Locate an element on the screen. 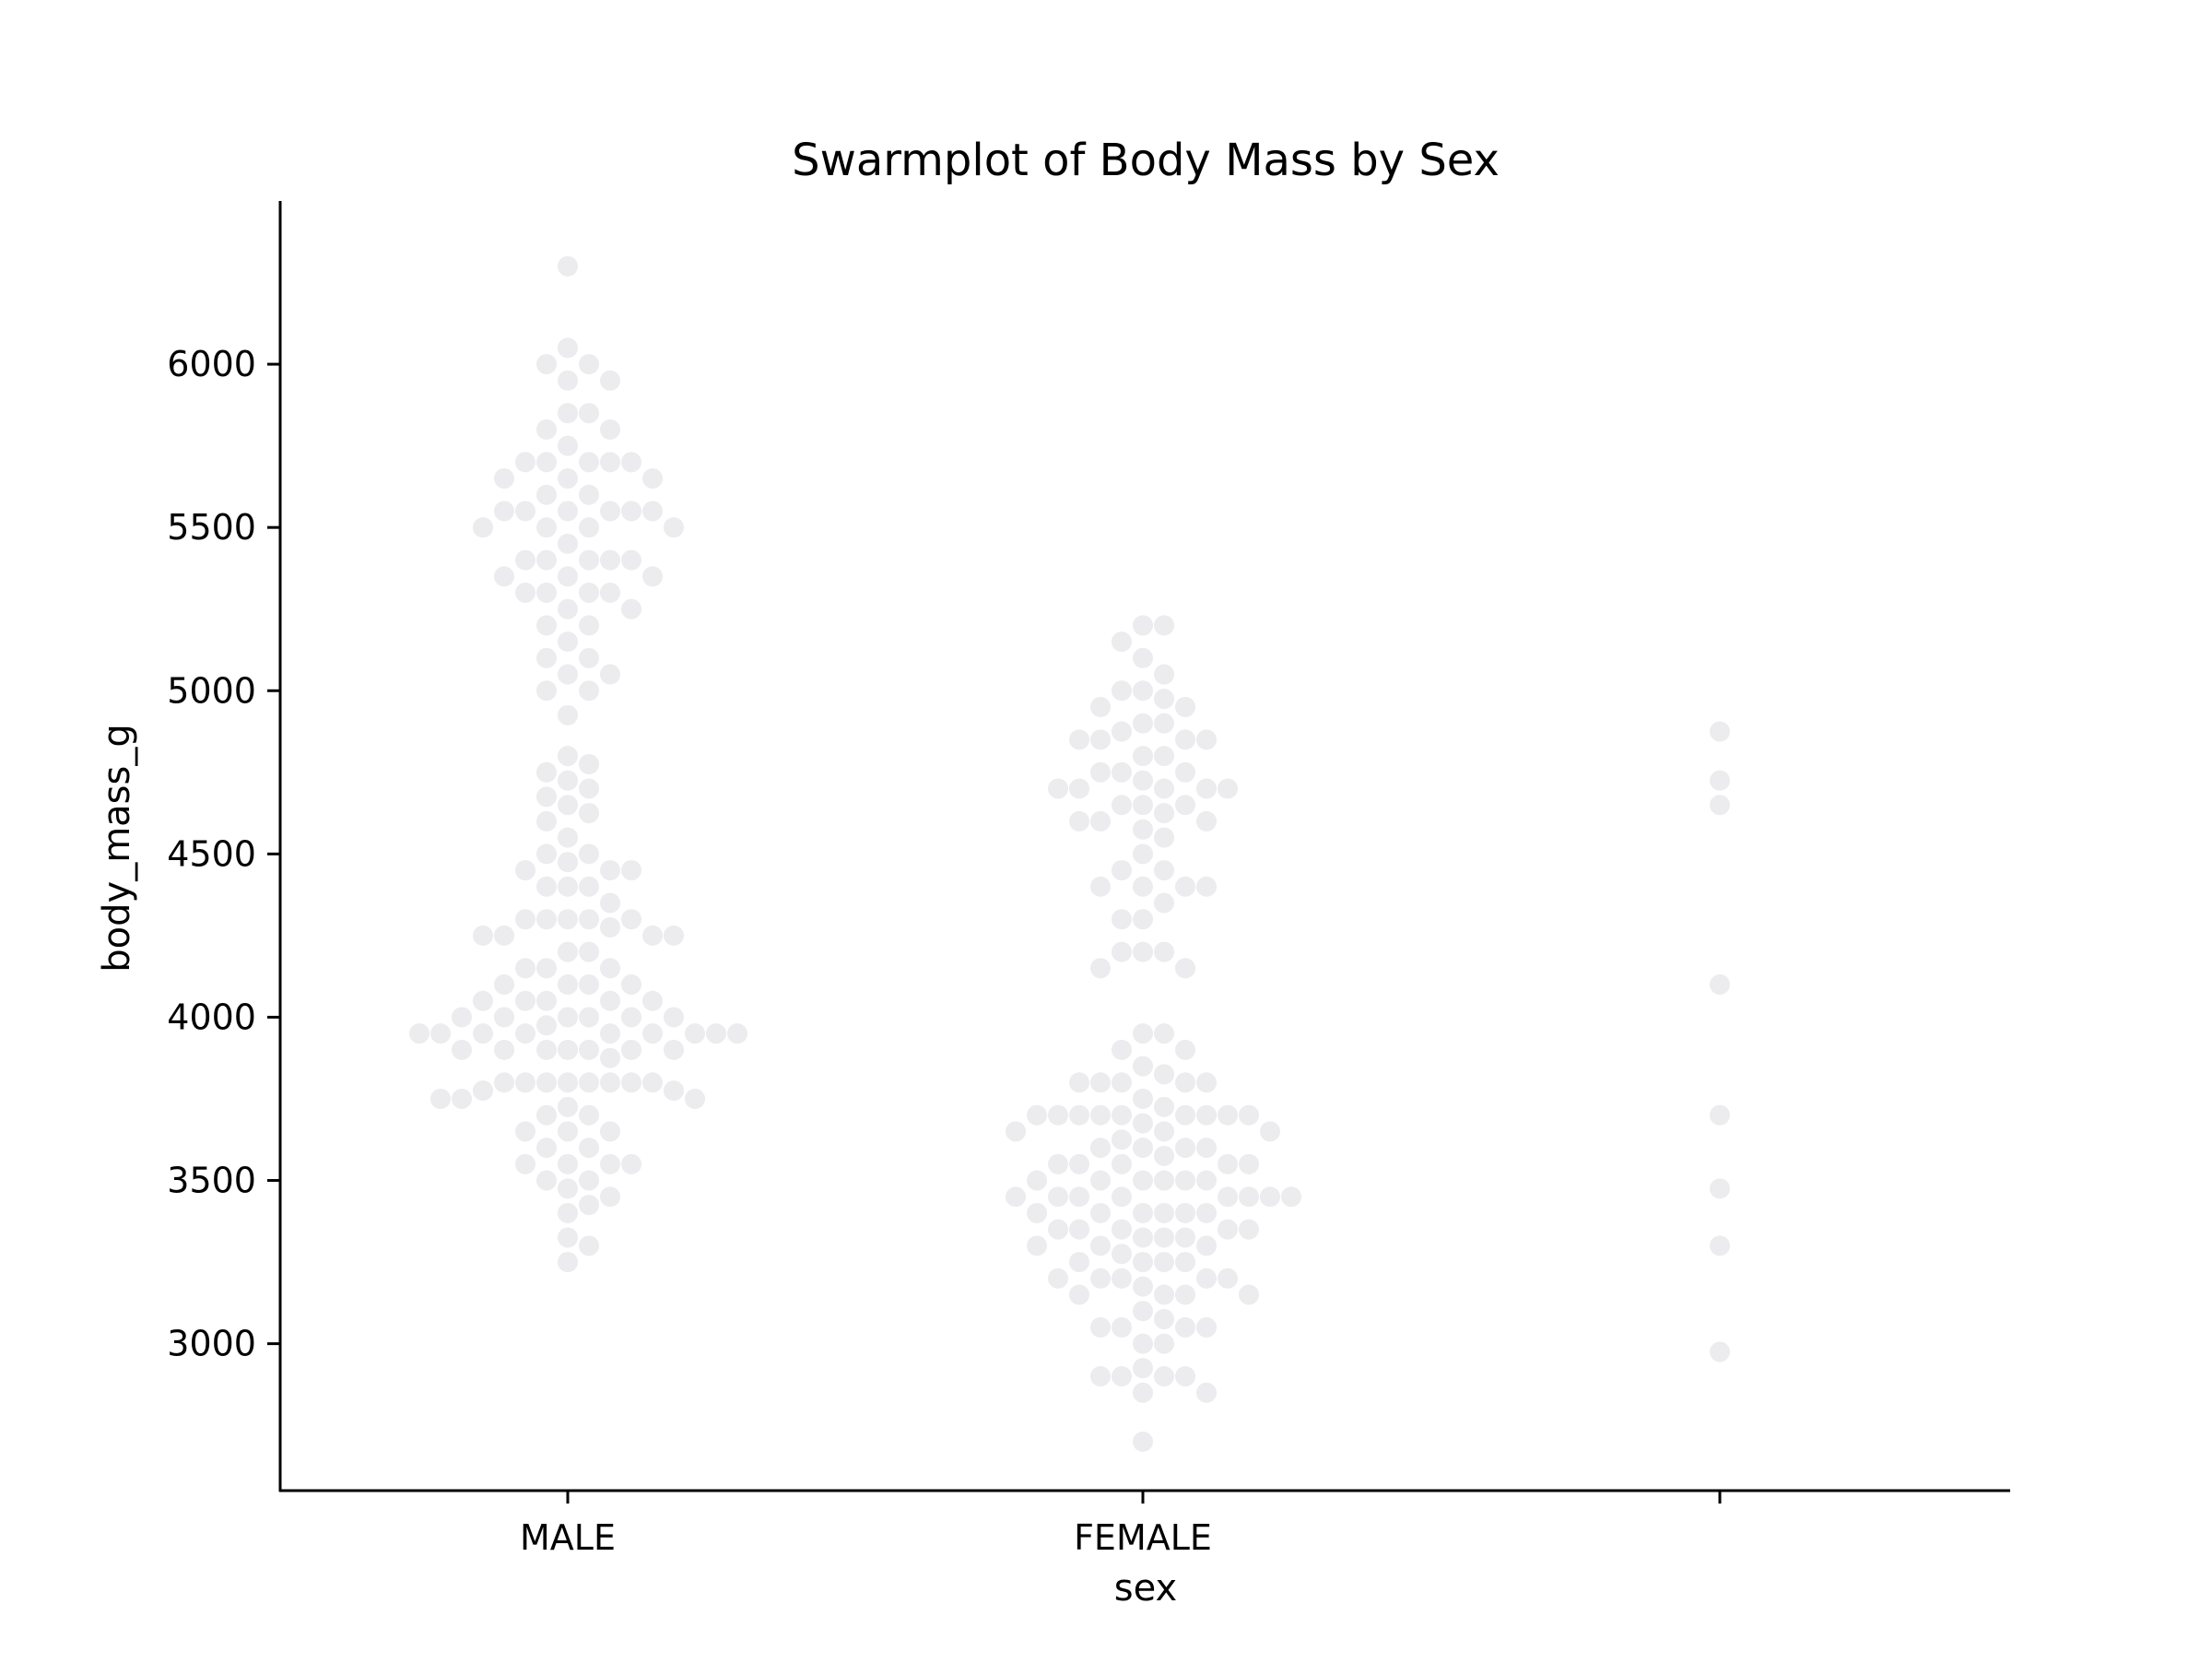 This screenshot has height=1663, width=2212. y-tick-label: 4000 is located at coordinates (211, 1017).